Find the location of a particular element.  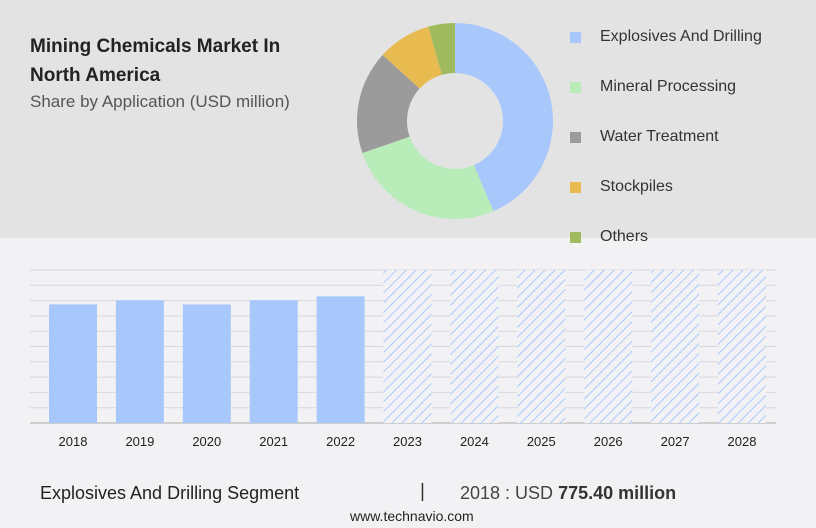

x-tick-label: 2023 is located at coordinates (407, 441).